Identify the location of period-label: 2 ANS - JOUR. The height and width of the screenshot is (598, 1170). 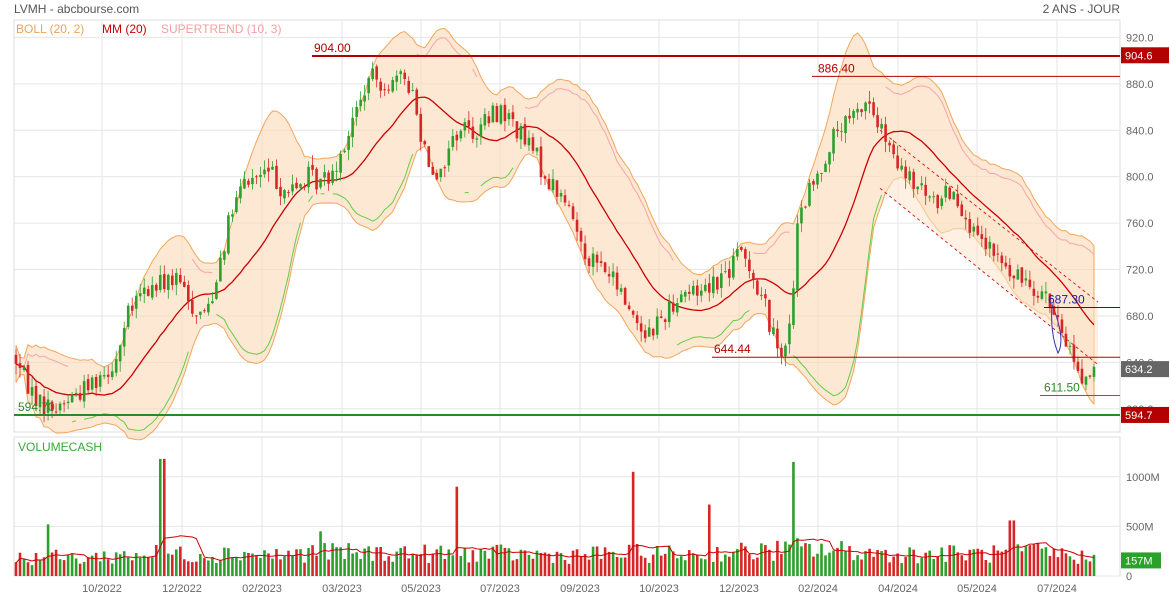
(1082, 9).